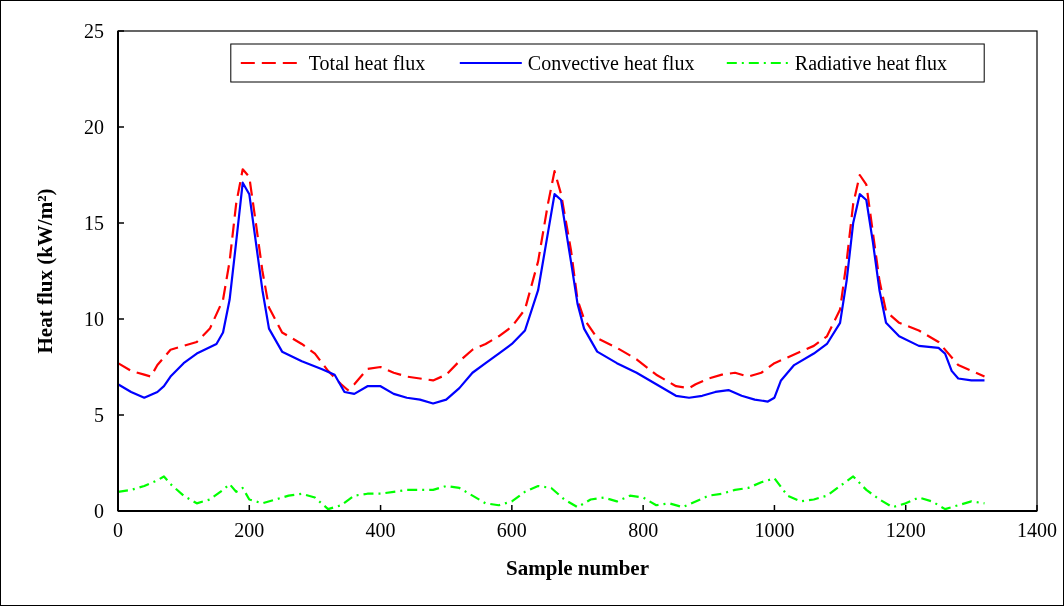 The image size is (1064, 606). I want to click on y-axis-title: Heat flux (kW/m²), so click(45, 271).